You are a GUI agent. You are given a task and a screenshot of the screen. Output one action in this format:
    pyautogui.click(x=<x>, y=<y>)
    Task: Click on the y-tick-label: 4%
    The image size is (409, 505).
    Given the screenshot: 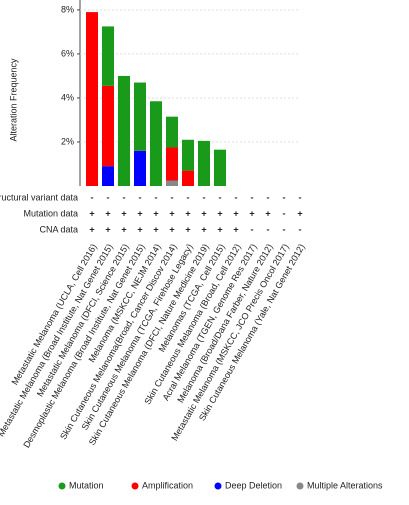 What is the action you would take?
    pyautogui.click(x=67, y=97)
    